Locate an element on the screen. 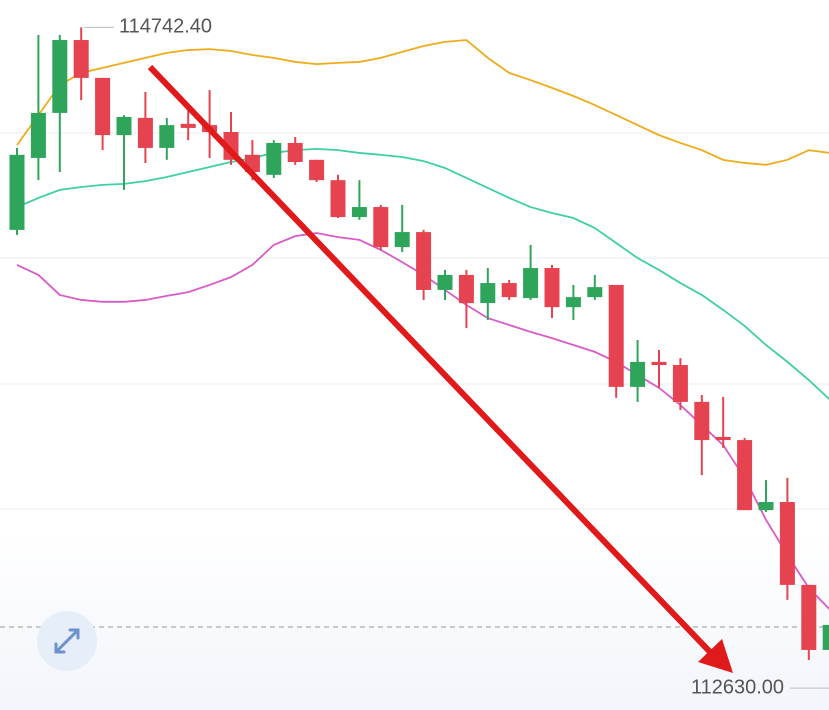 Image resolution: width=829 pixels, height=710 pixels. expand-button is located at coordinates (67, 641).